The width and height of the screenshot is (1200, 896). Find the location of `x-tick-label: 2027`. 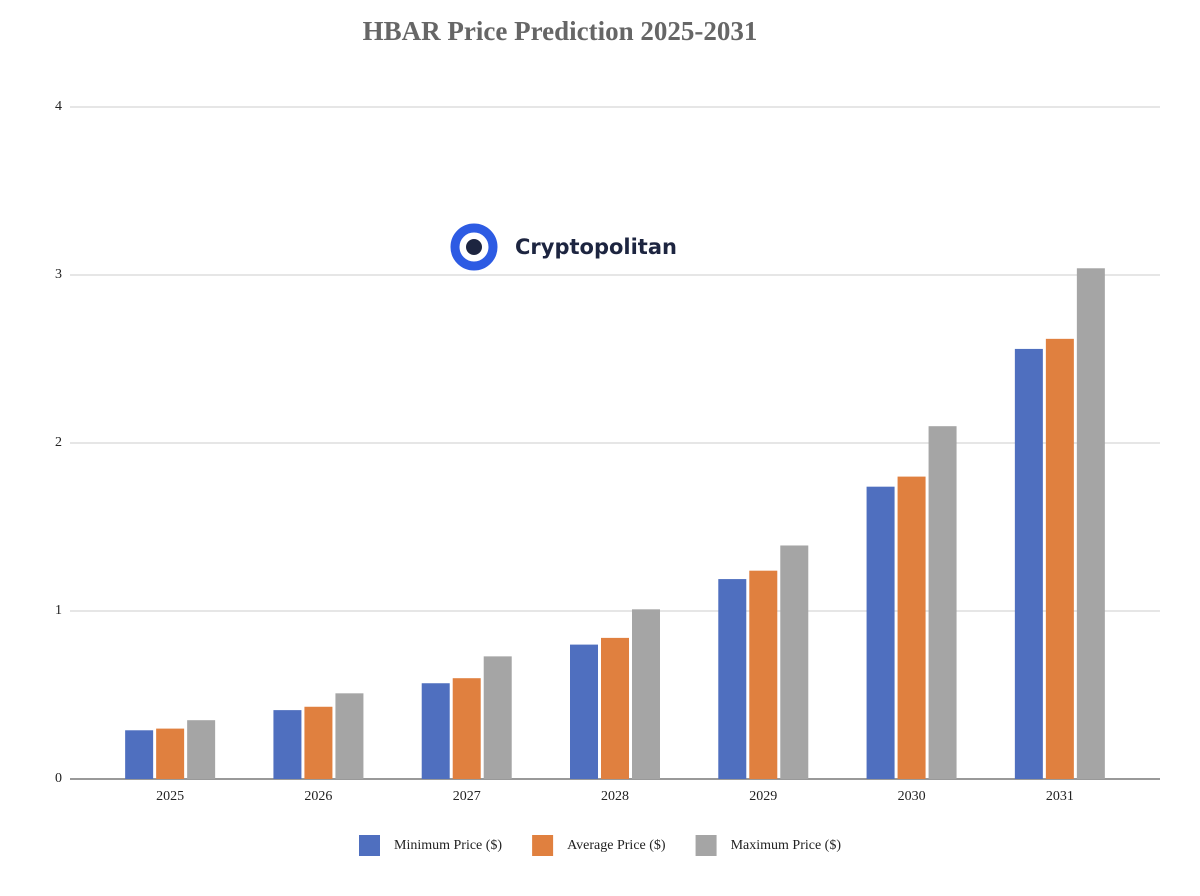

x-tick-label: 2027 is located at coordinates (467, 796).